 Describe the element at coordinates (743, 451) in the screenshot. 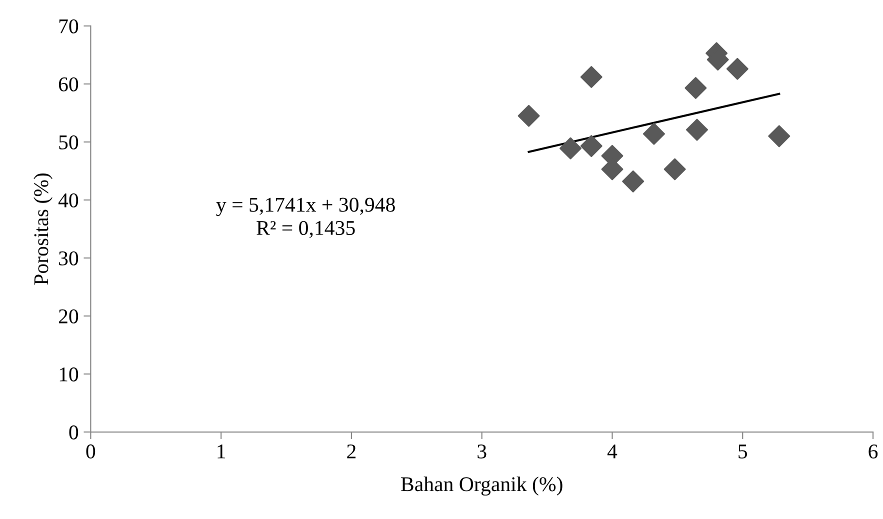

I see `x-tick-label: 5` at that location.